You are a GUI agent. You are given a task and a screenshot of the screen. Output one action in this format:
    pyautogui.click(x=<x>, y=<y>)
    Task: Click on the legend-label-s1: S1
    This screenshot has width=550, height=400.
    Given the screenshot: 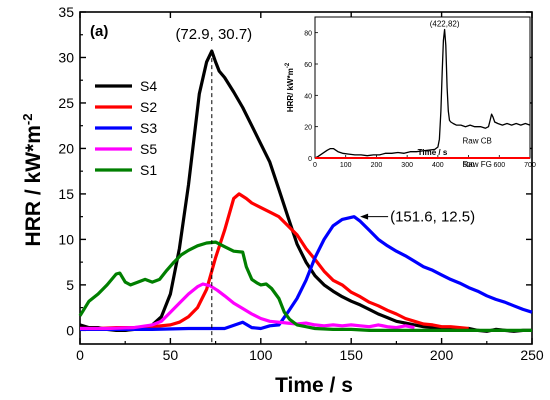 What is the action you would take?
    pyautogui.click(x=148, y=170)
    